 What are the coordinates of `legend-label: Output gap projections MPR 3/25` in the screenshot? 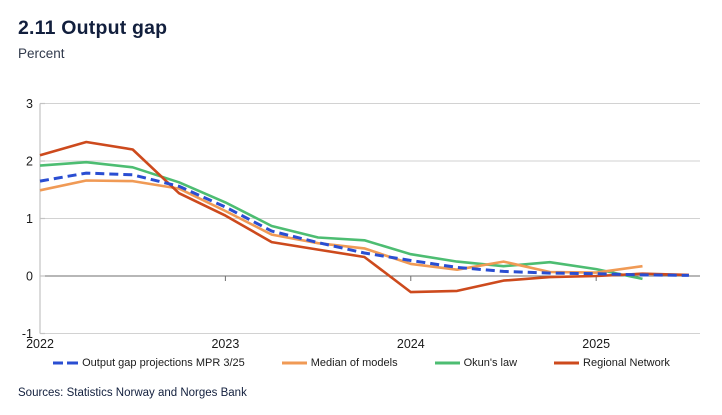 It's located at (163, 363).